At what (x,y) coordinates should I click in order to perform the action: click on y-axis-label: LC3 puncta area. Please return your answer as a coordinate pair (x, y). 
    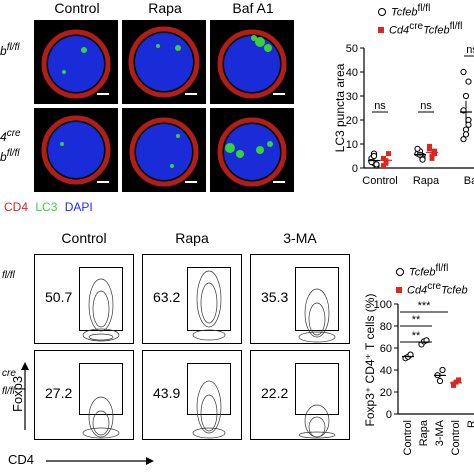
    Looking at the image, I should click on (340, 107).